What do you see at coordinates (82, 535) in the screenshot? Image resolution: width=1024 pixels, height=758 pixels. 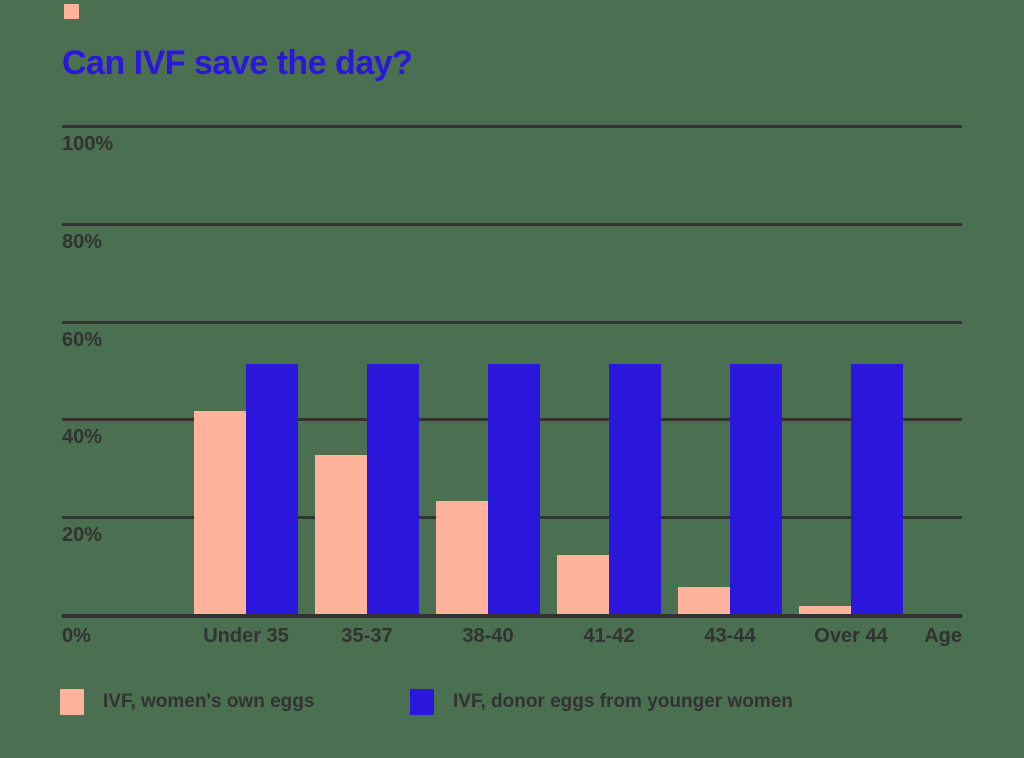 I see `y-tick-label: 20%` at bounding box center [82, 535].